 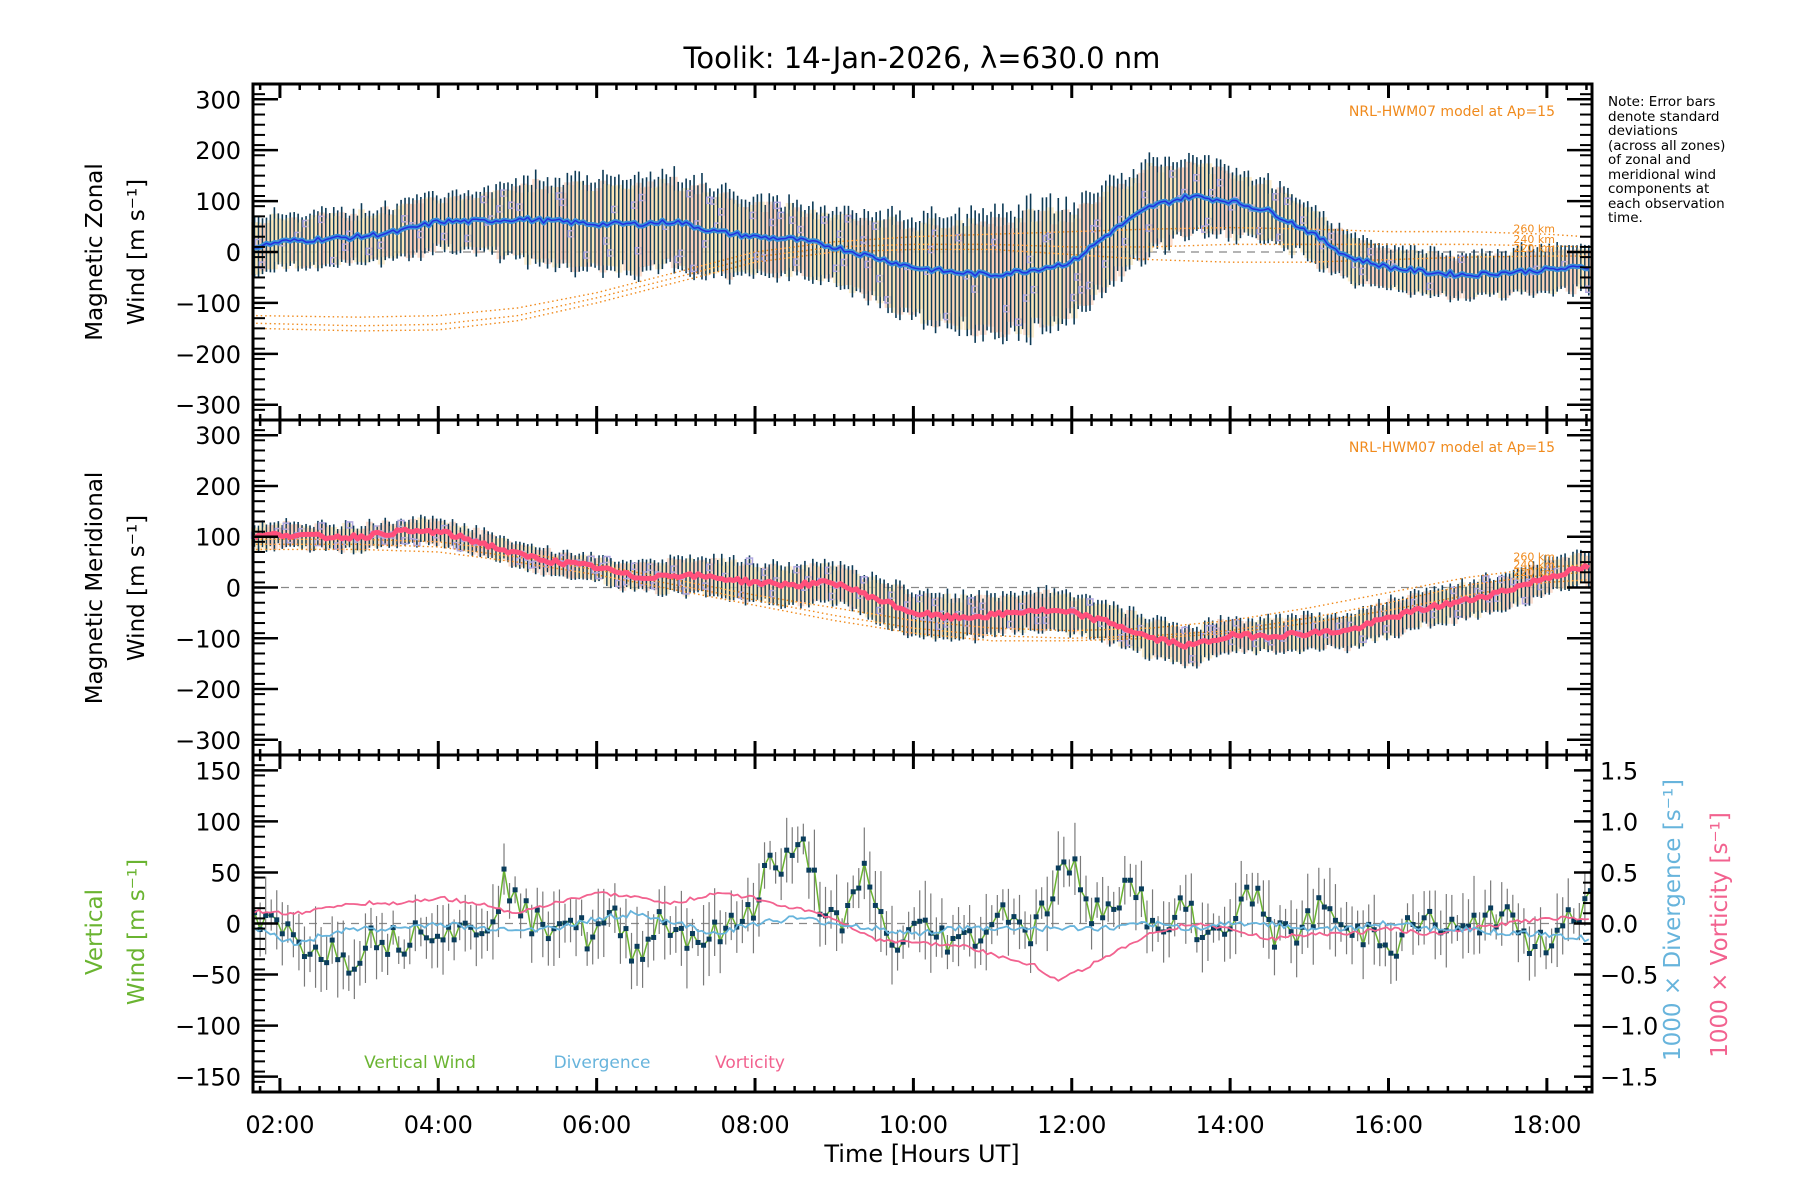 I want to click on vertical-ylabel-line1: Vertical, so click(x=95, y=932).